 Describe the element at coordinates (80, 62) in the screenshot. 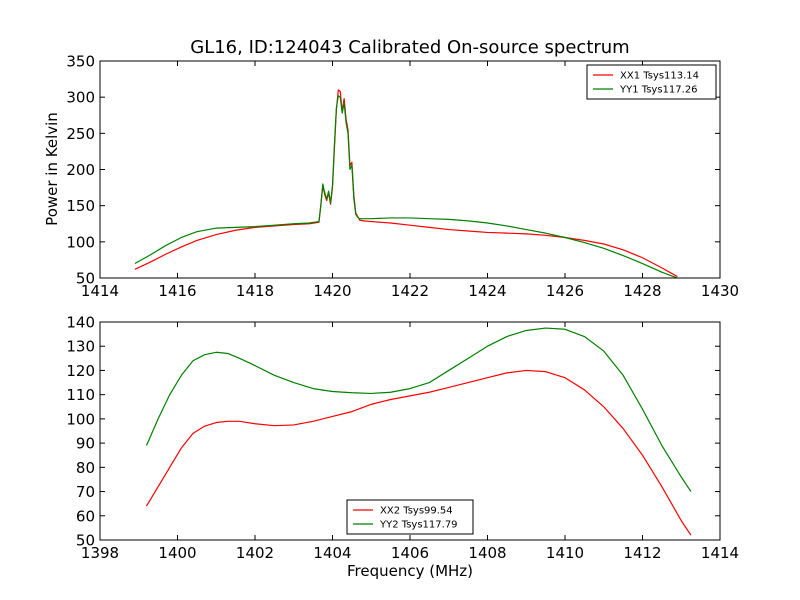

I see `y-tick-label: 350` at that location.